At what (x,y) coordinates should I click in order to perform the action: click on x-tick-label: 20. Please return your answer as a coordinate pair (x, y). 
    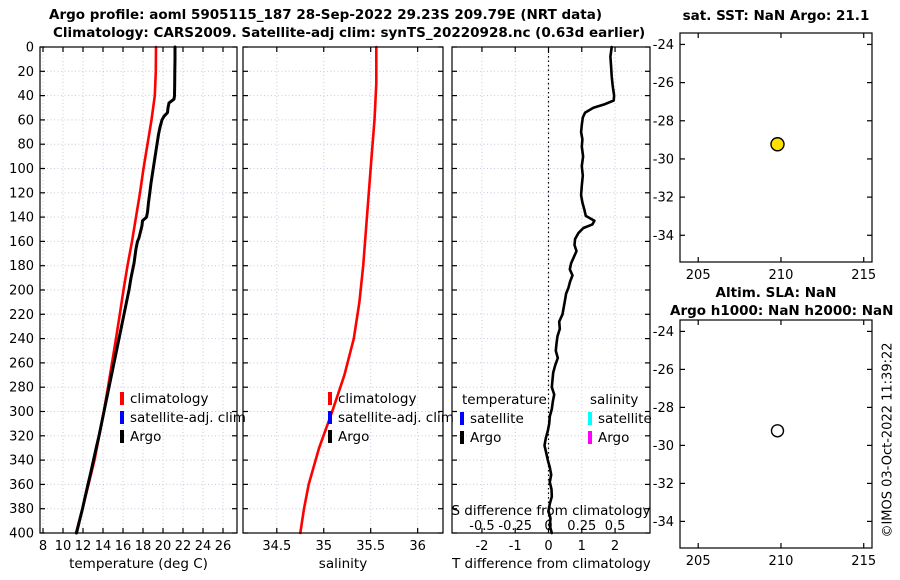
    Looking at the image, I should click on (163, 546).